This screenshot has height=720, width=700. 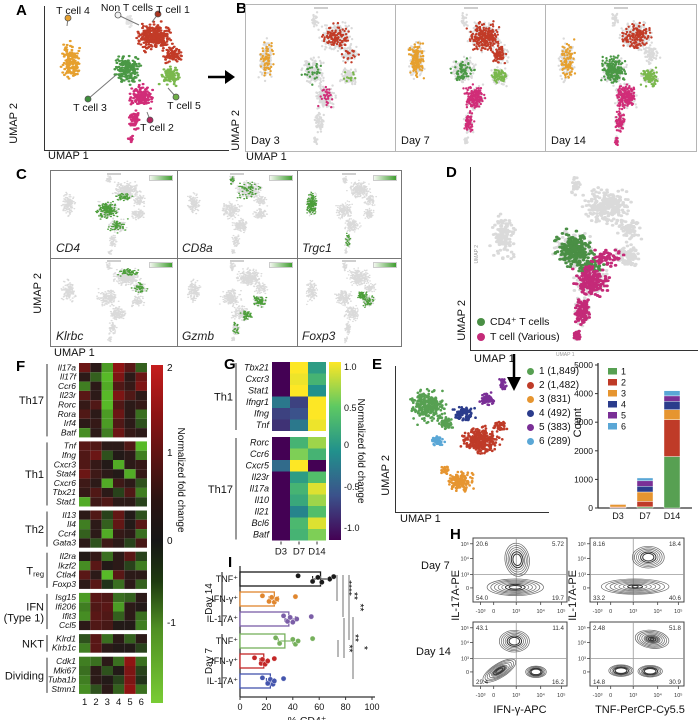 I want to click on feature-plot-foxp3: Foxp3, so click(x=349, y=302).